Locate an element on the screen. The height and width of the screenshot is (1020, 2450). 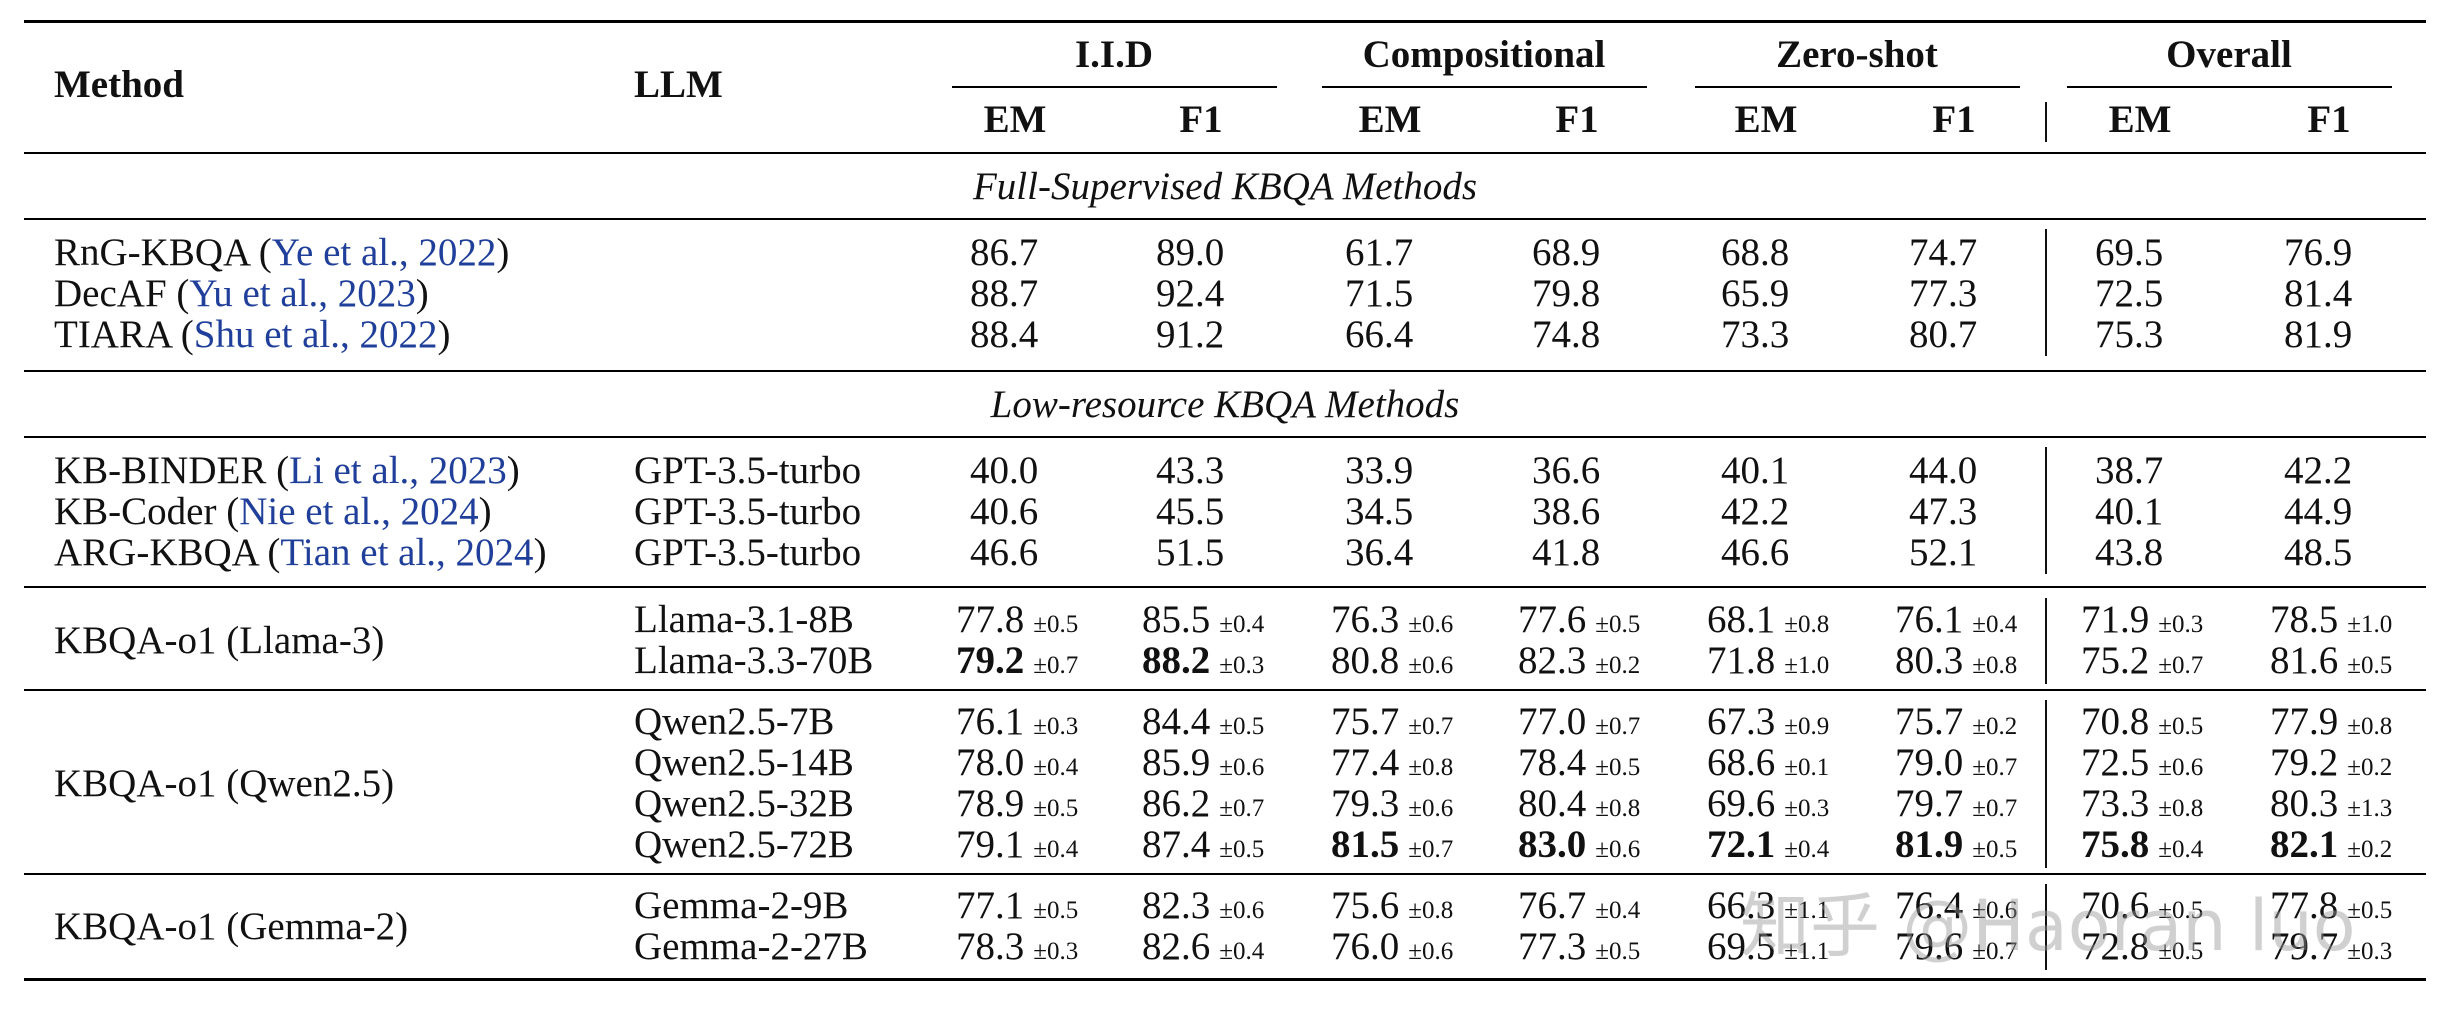
table-cell: 65.9 is located at coordinates (1755, 293).